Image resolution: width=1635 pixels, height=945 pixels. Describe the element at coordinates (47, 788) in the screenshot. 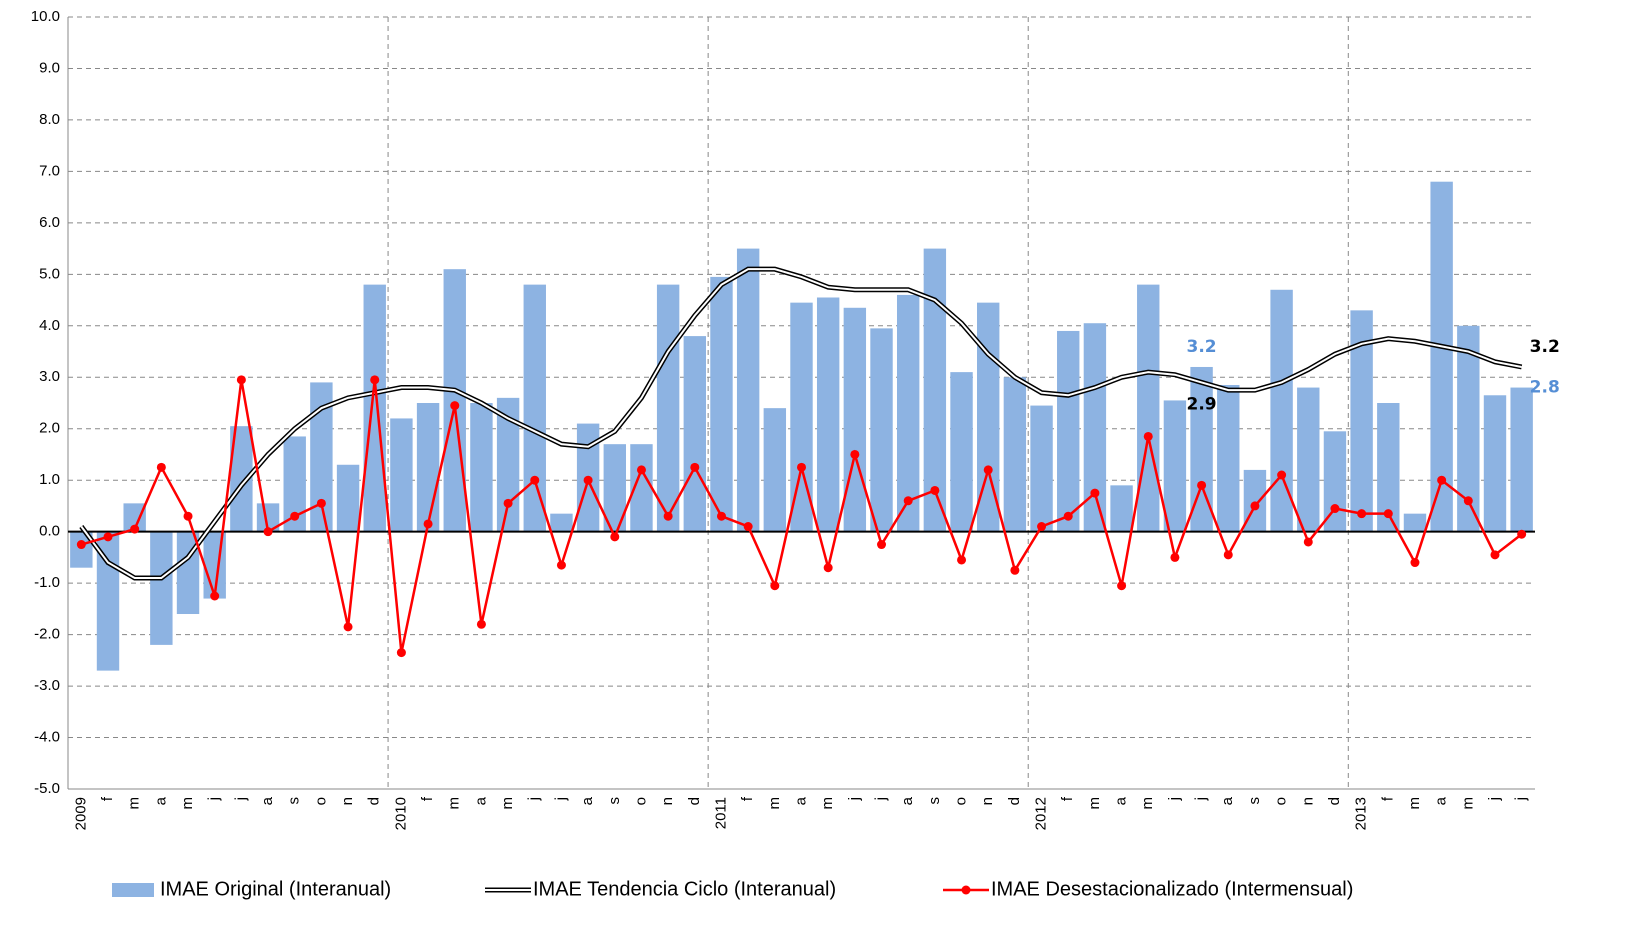

I see `y-tick-label: -5.0` at that location.